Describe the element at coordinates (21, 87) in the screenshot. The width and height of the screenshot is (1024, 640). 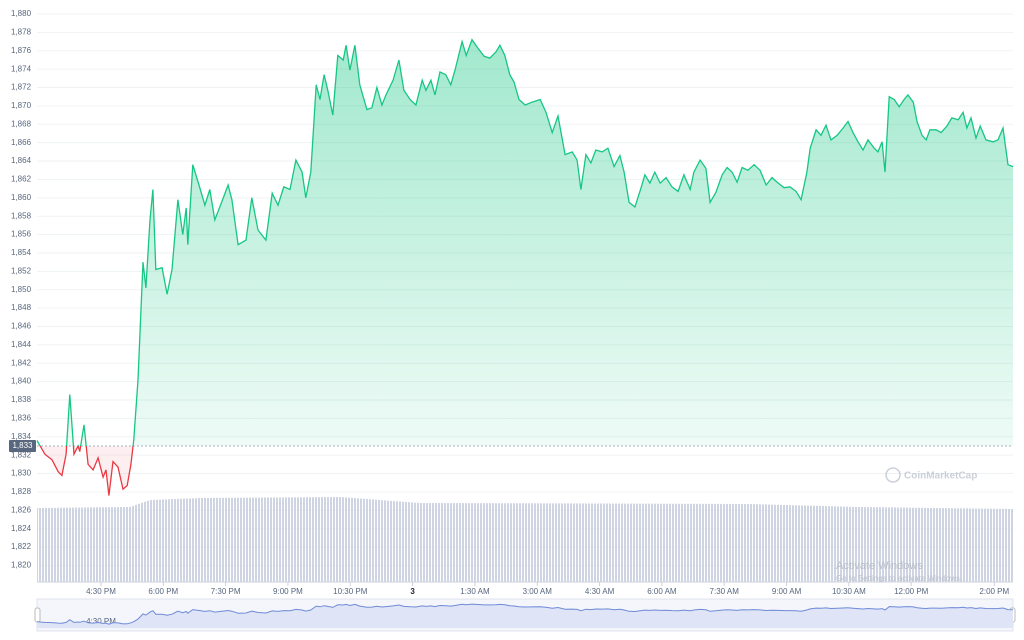
I see `y-tick-label: 1,872` at that location.